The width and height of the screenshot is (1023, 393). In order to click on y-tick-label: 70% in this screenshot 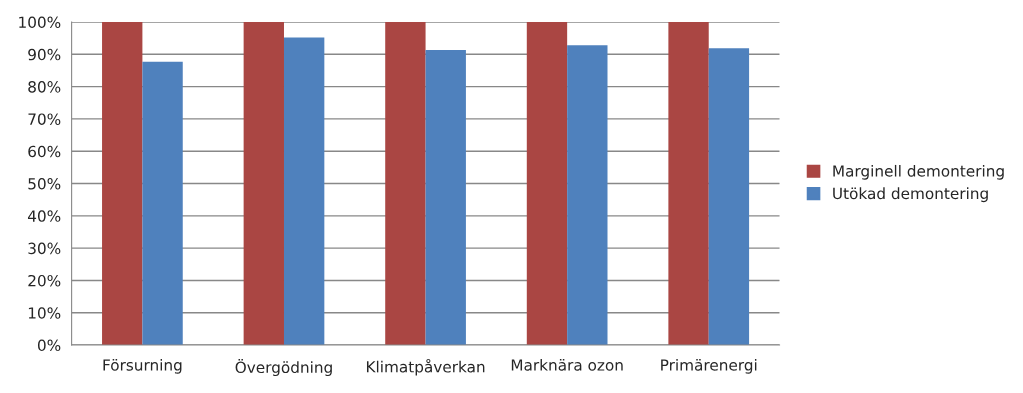, I will do `click(44, 119)`.